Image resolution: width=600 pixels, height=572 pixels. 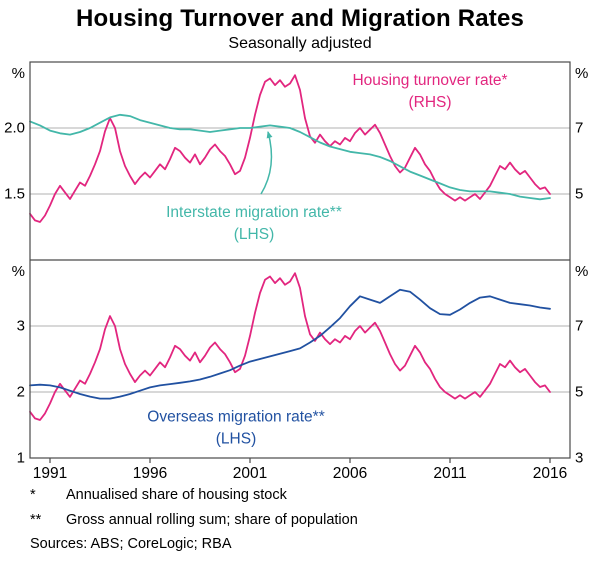 I want to click on annotation-1-line1: (LHS), so click(x=254, y=234).